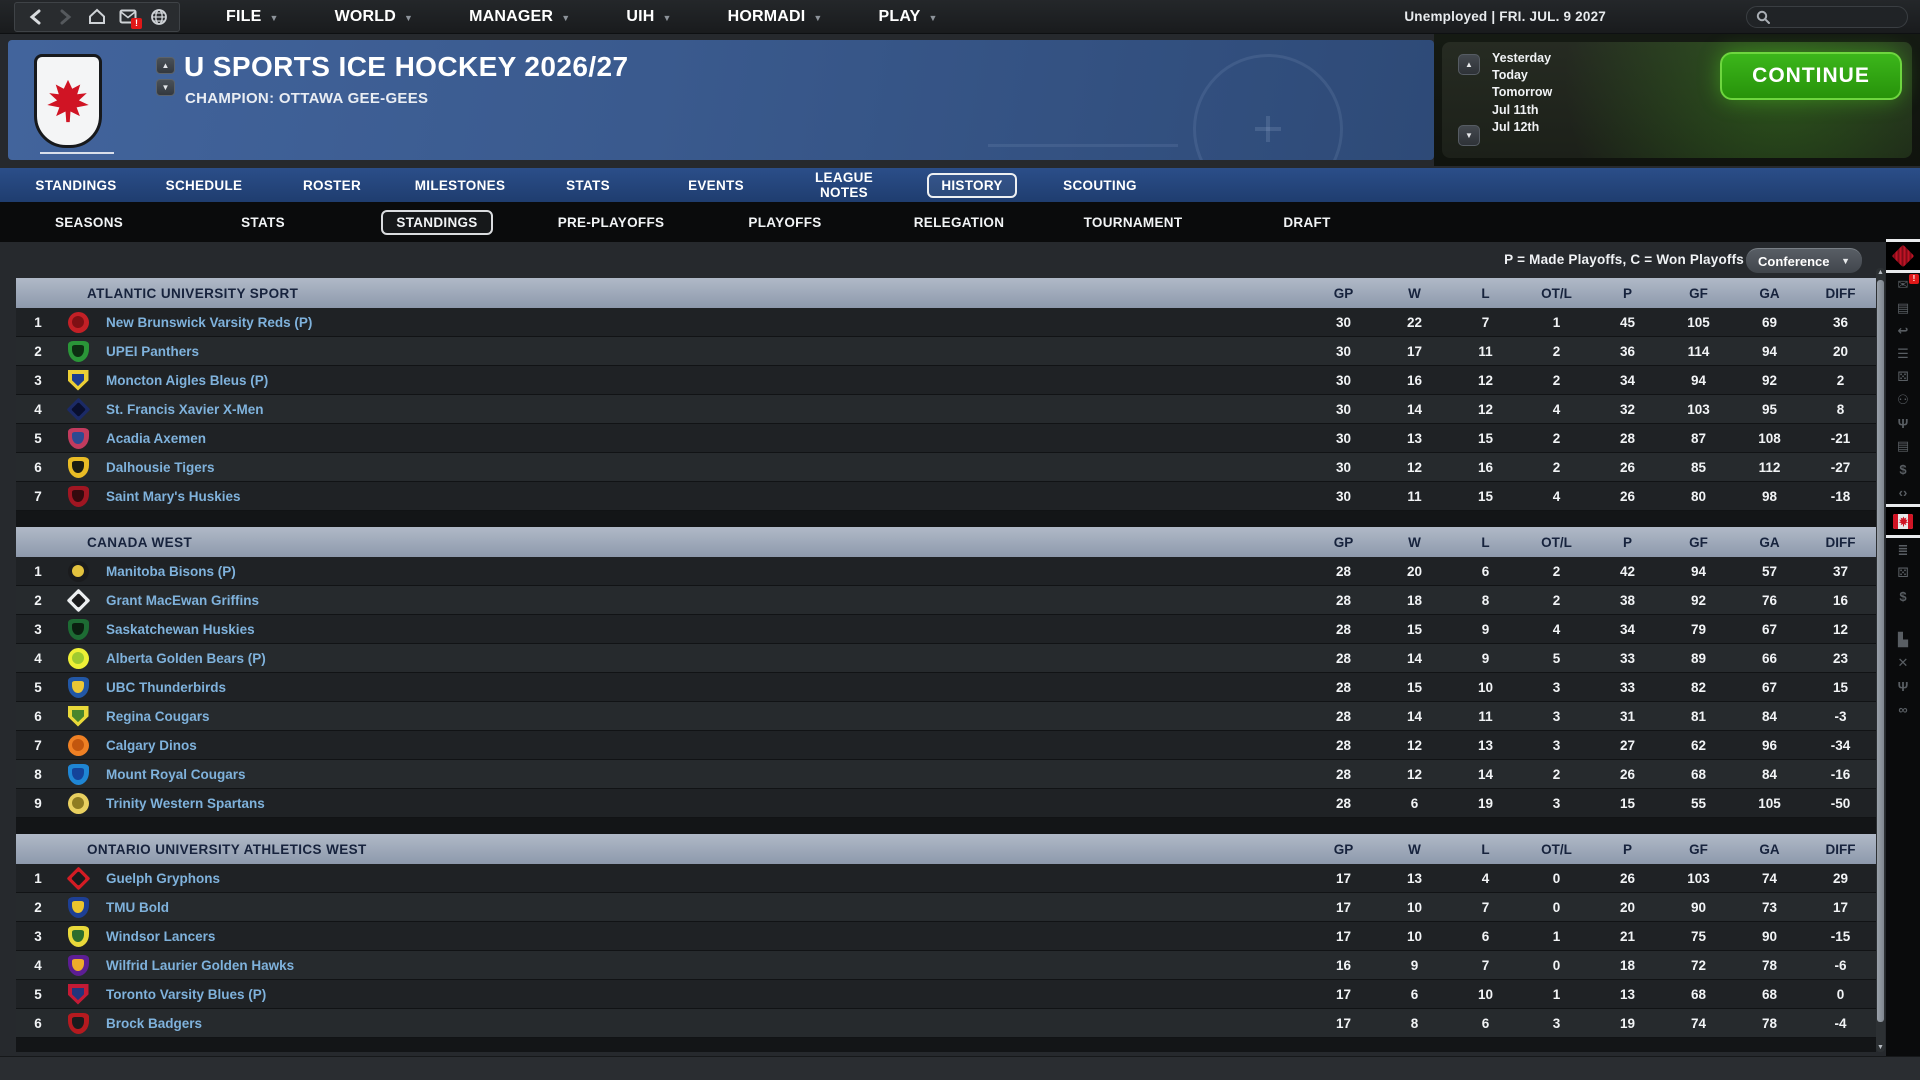 This screenshot has height=1080, width=1920. What do you see at coordinates (1903, 256) in the screenshot?
I see `league-logo-icon` at bounding box center [1903, 256].